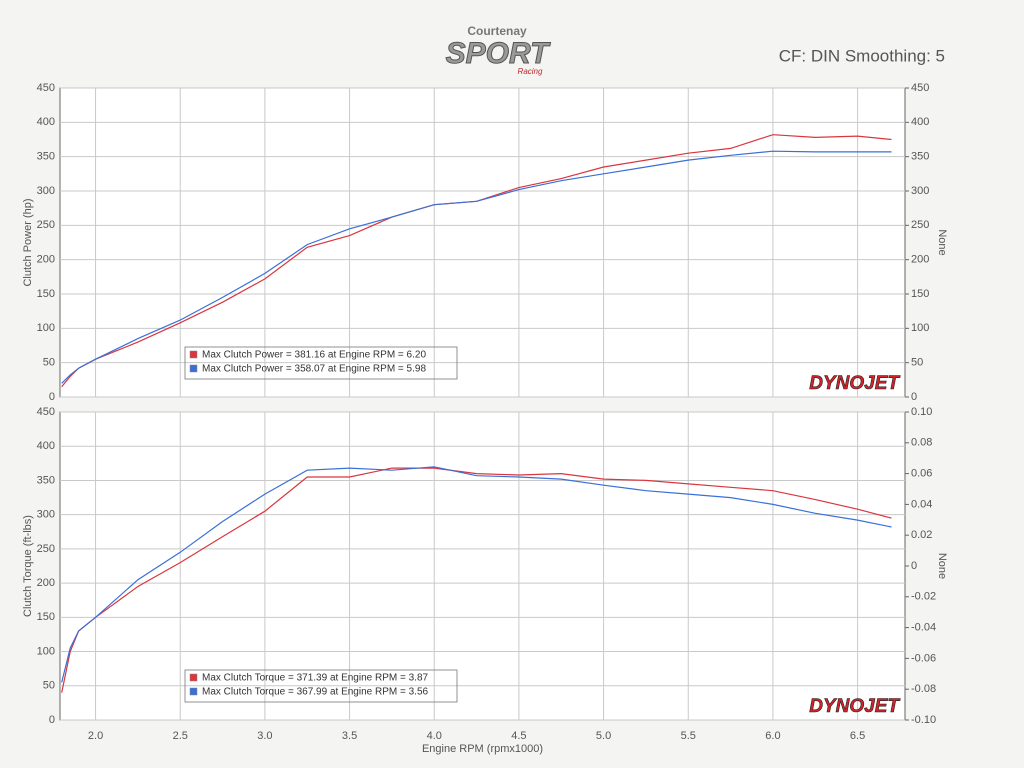 The width and height of the screenshot is (1024, 768). What do you see at coordinates (530, 71) in the screenshot?
I see `logo-sub: Racing` at bounding box center [530, 71].